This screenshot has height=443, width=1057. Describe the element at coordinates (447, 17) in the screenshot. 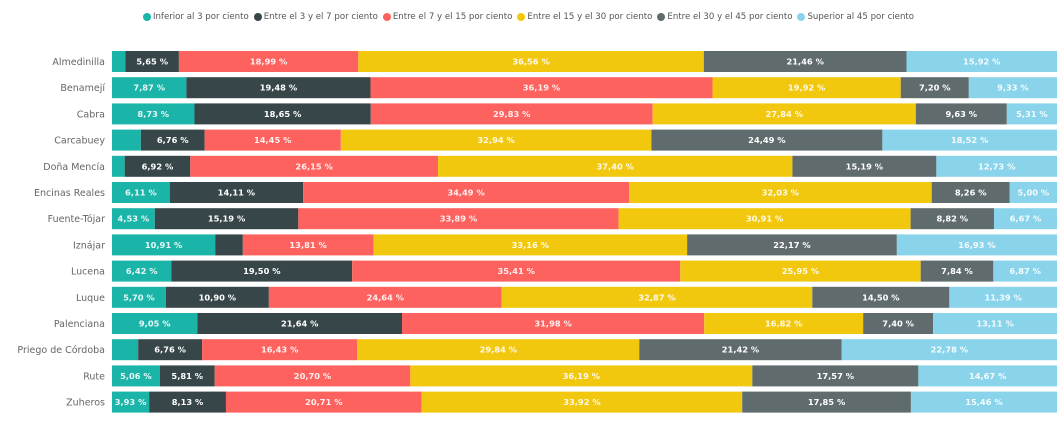

I see `legend-item: Entre el 7 y el 15 por ciento` at that location.